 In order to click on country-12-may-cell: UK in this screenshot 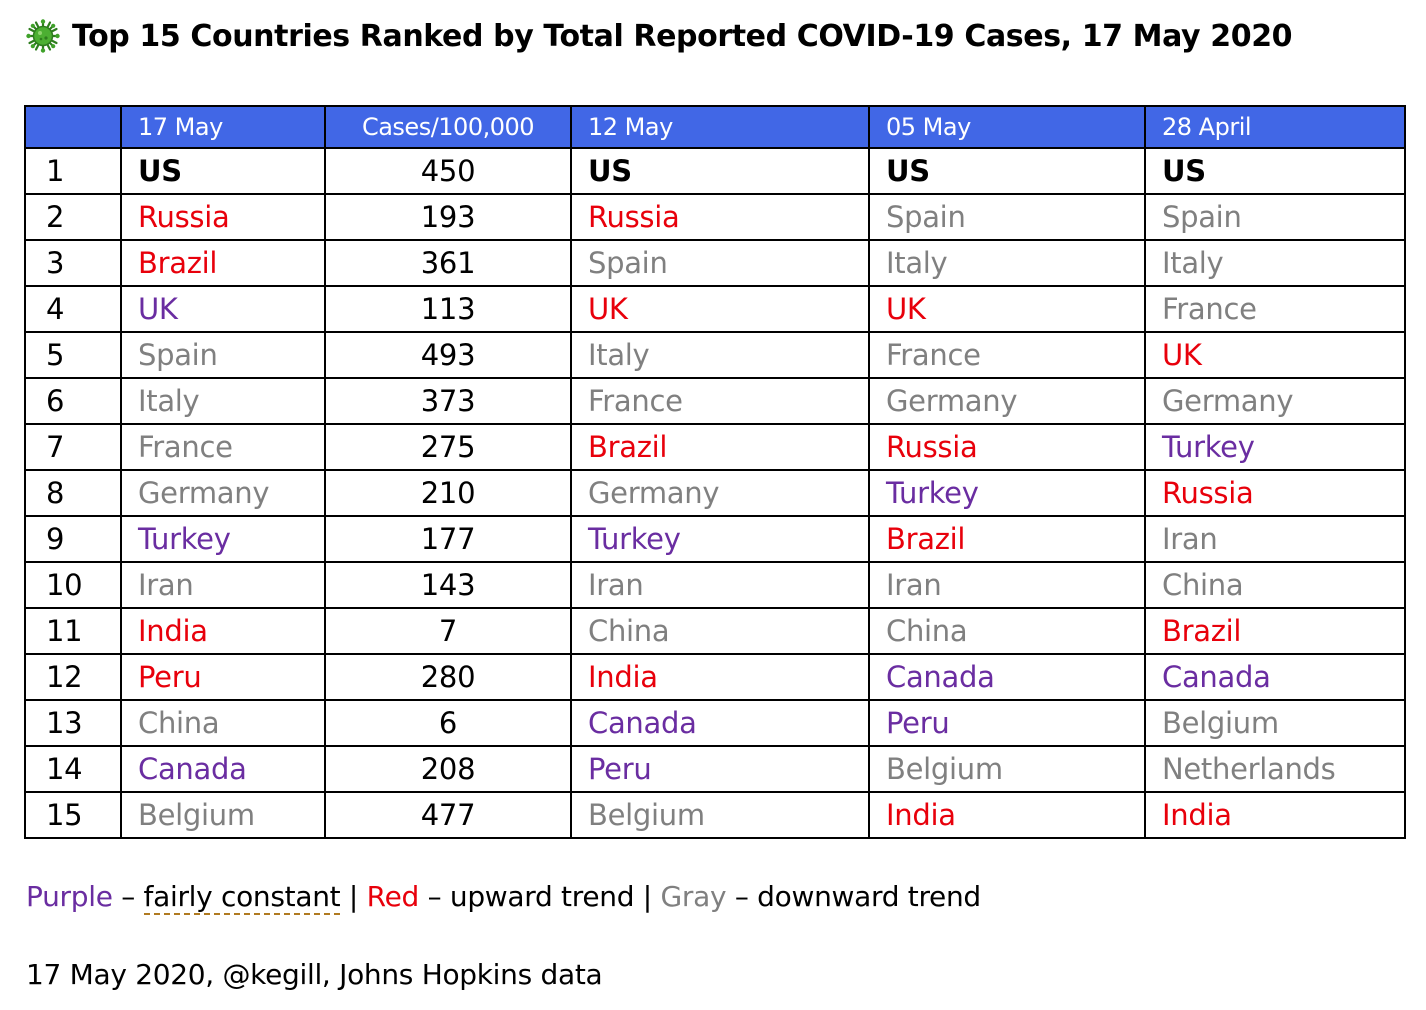, I will do `click(720, 309)`.